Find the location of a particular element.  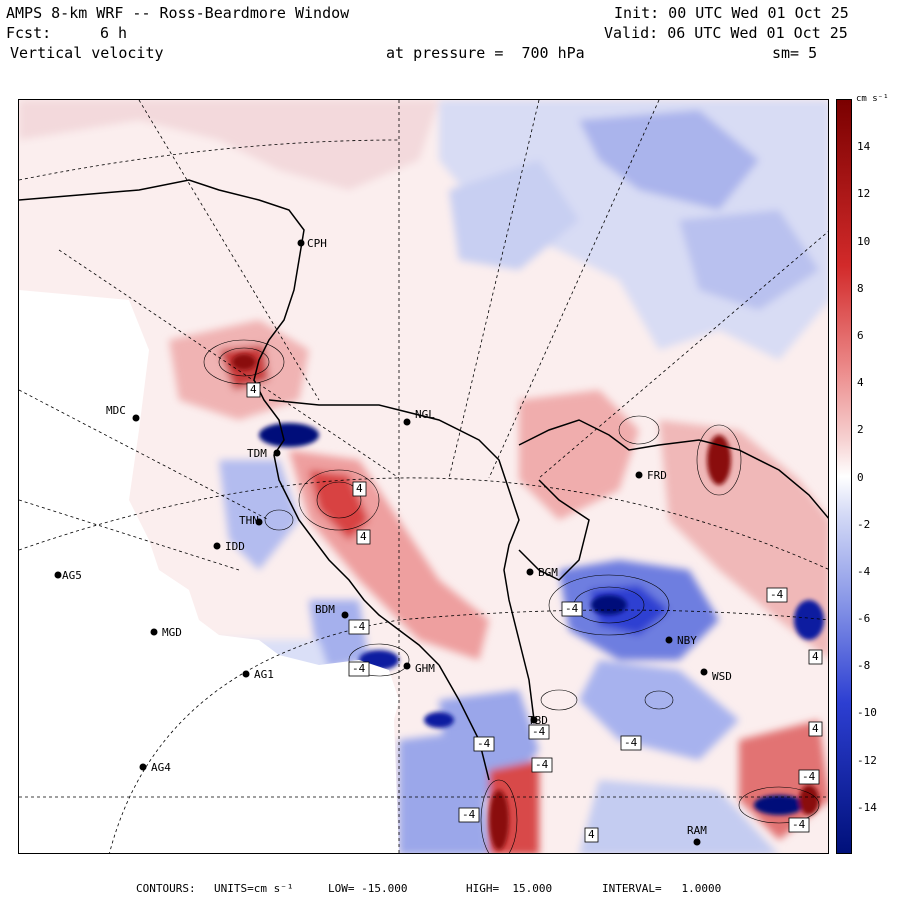

colorbar-tick: -14 is located at coordinates (867, 807).